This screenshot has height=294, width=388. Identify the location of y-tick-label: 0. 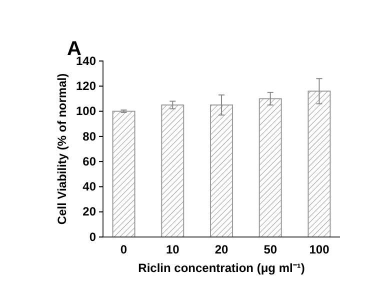
(92, 237).